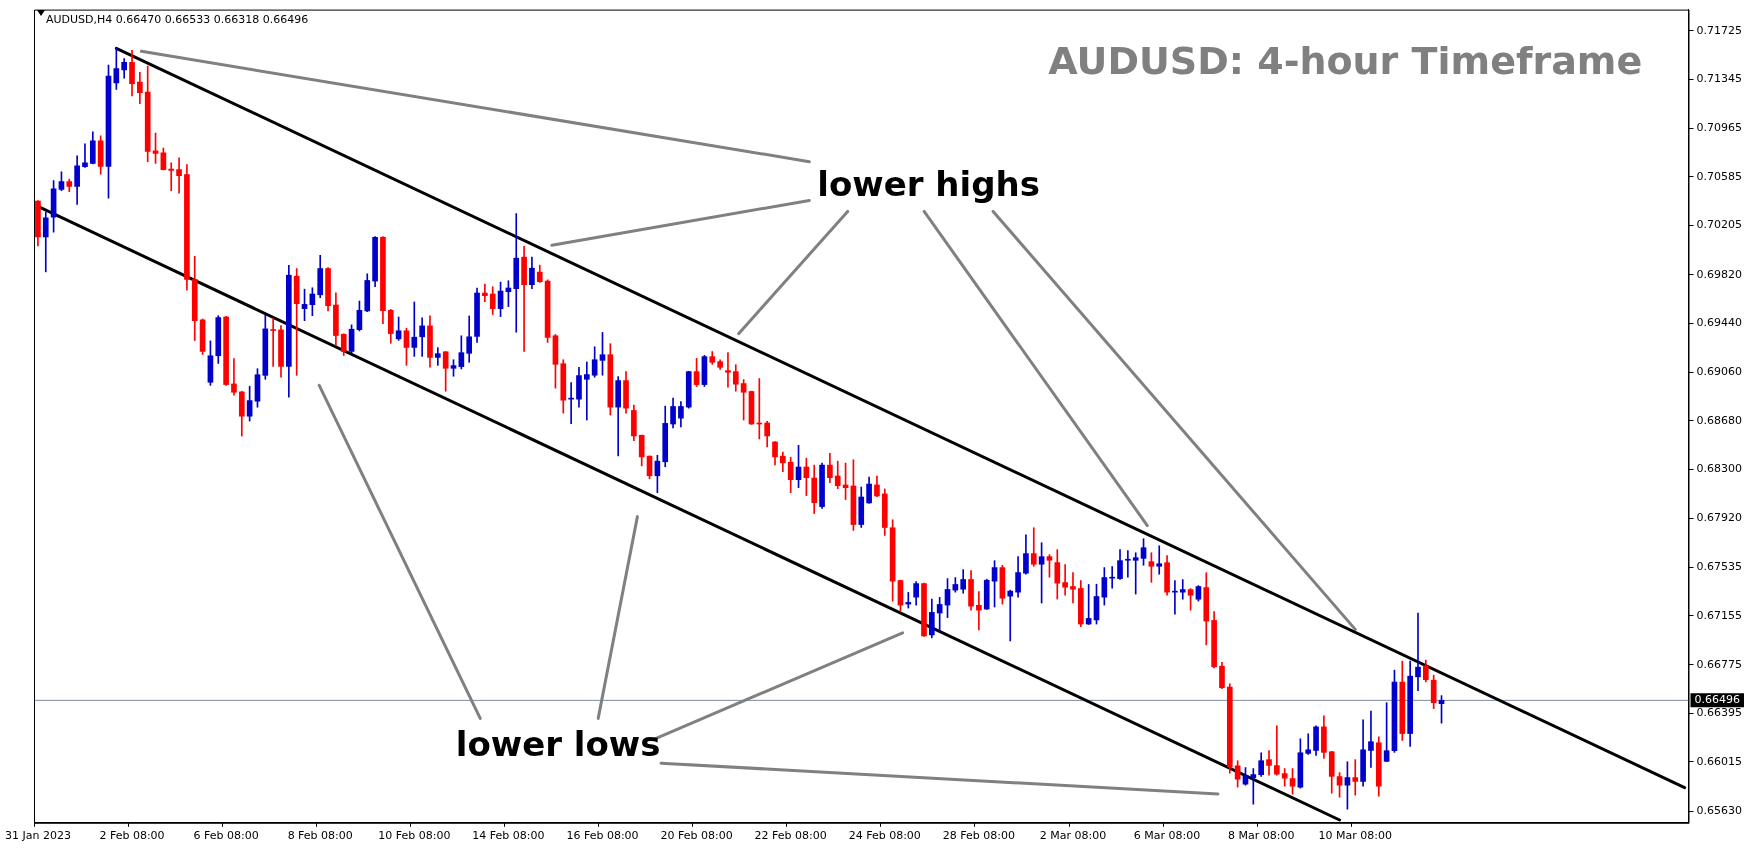 The height and width of the screenshot is (850, 1749). I want to click on y-tick-label: 0.69060, so click(1719, 371).